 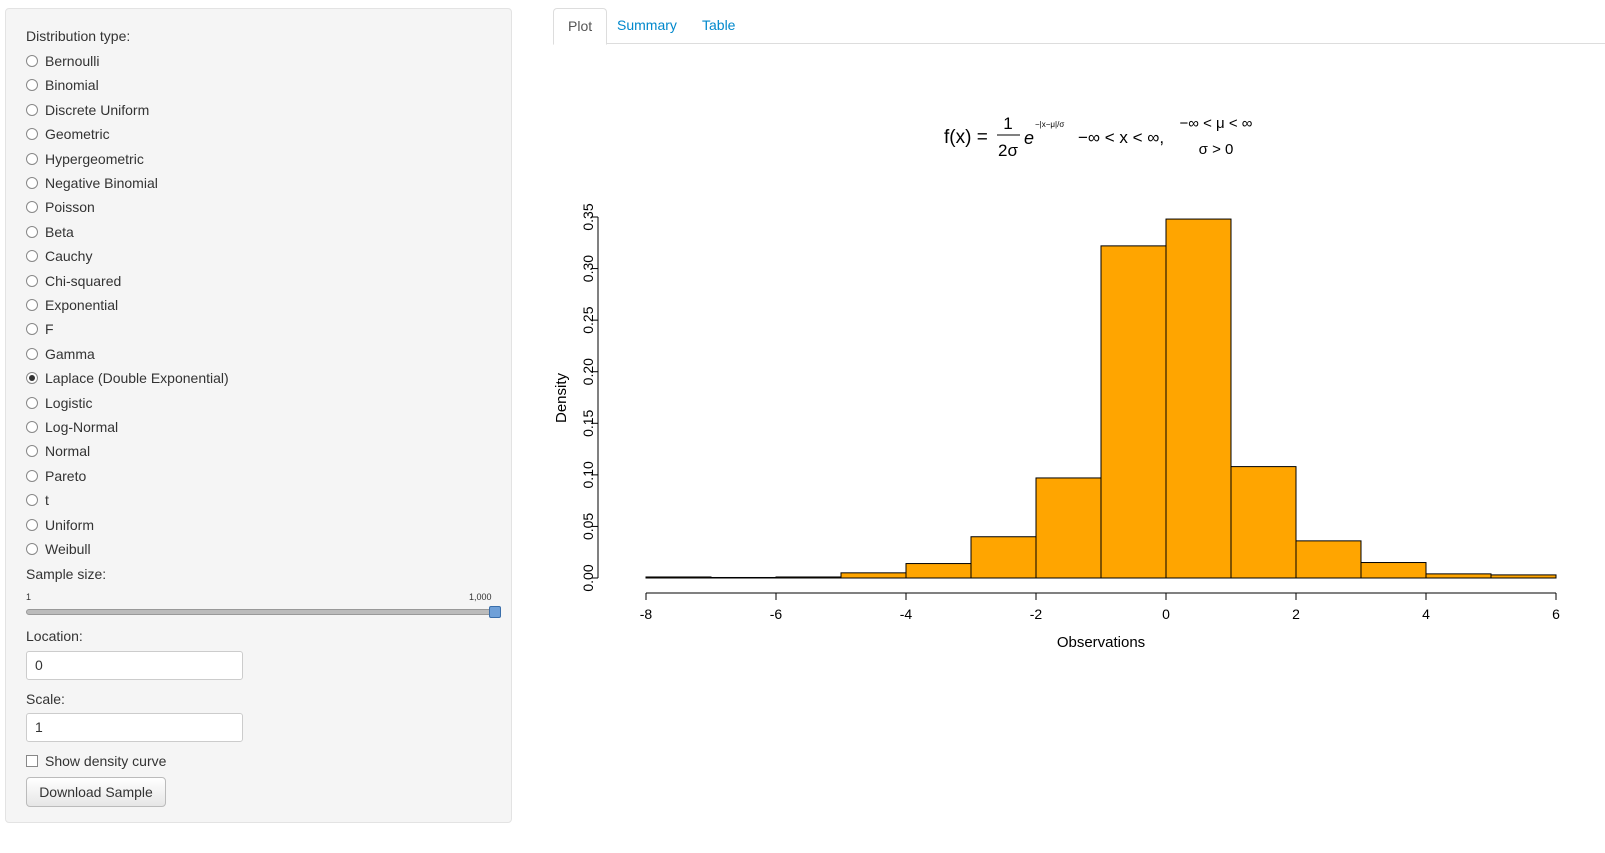 What do you see at coordinates (70, 207) in the screenshot?
I see `radio-label: Poisson` at bounding box center [70, 207].